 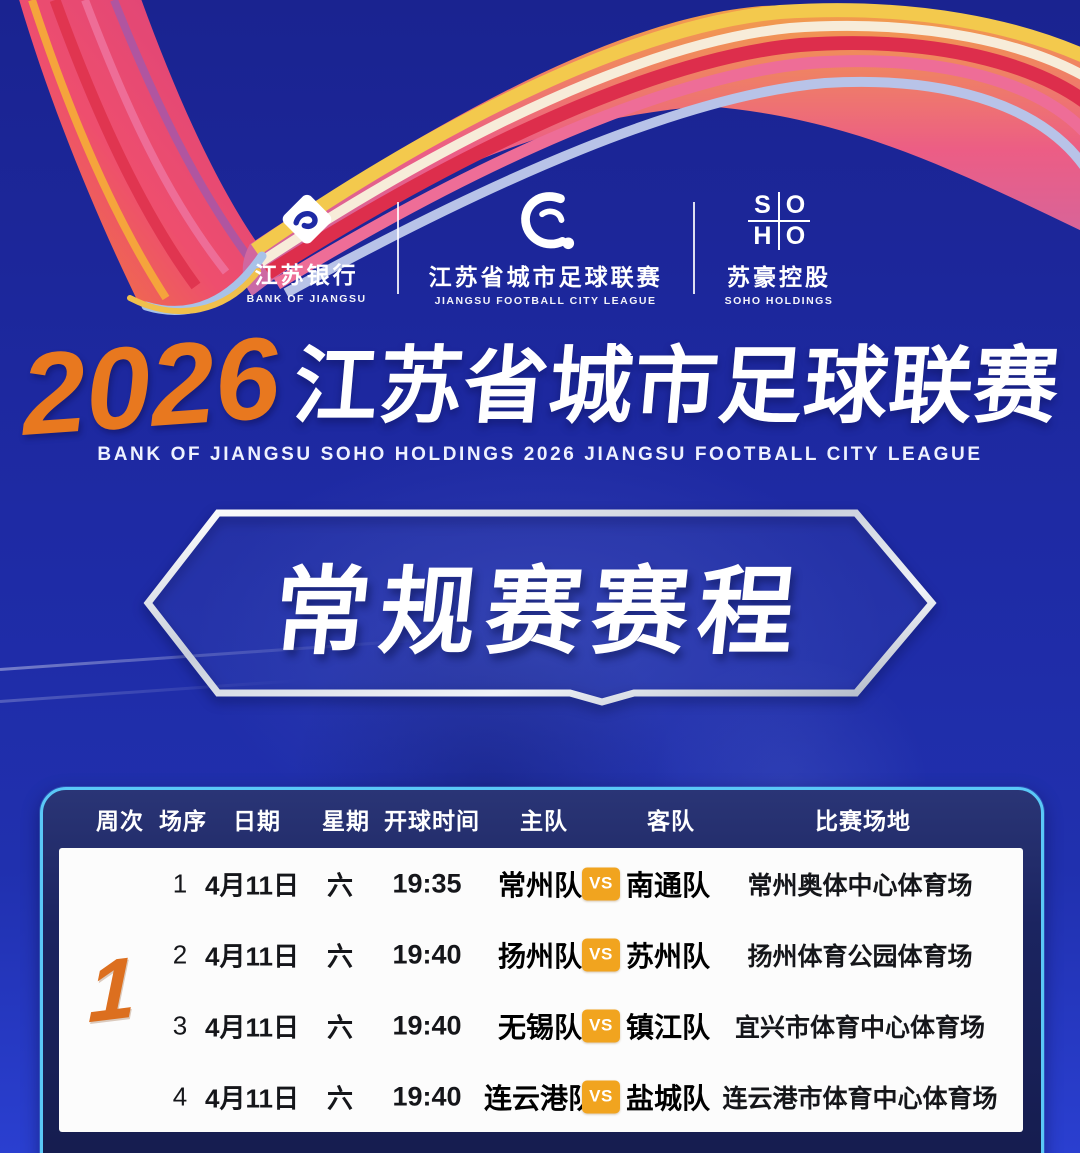 I want to click on home-team: 扬州队, so click(x=540, y=956).